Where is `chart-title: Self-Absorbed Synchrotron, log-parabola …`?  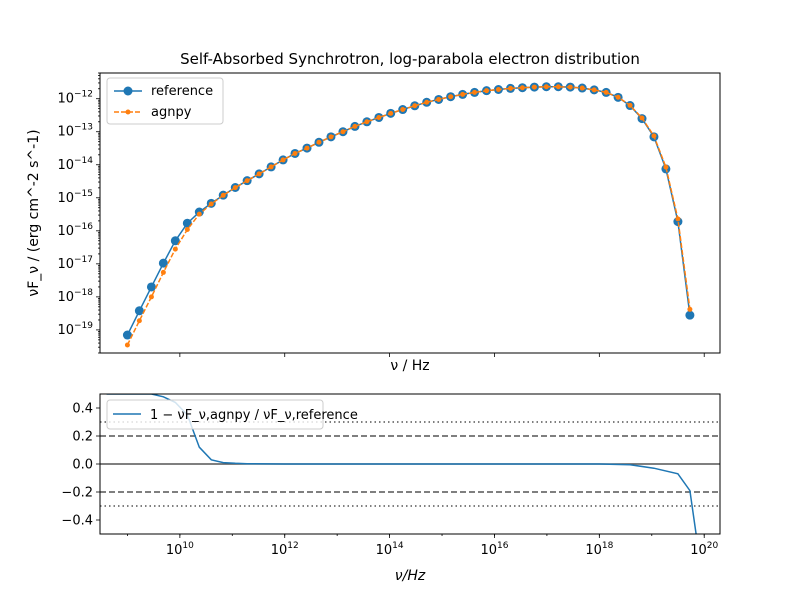 chart-title: Self-Absorbed Synchrotron, log-parabola … is located at coordinates (410, 59).